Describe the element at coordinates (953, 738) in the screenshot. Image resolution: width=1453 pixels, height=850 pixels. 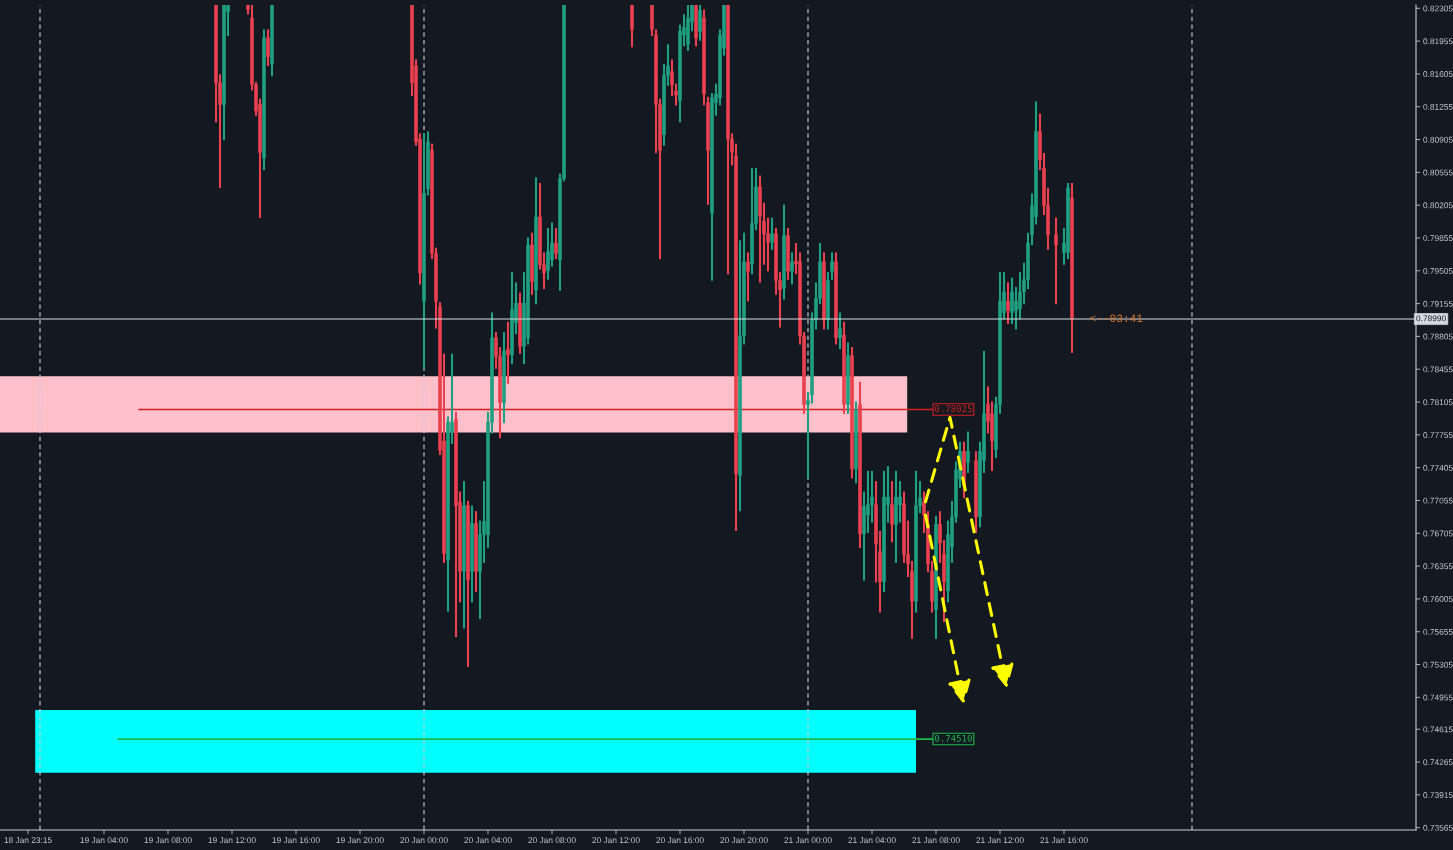
I see `data-label: 0.74510` at that location.